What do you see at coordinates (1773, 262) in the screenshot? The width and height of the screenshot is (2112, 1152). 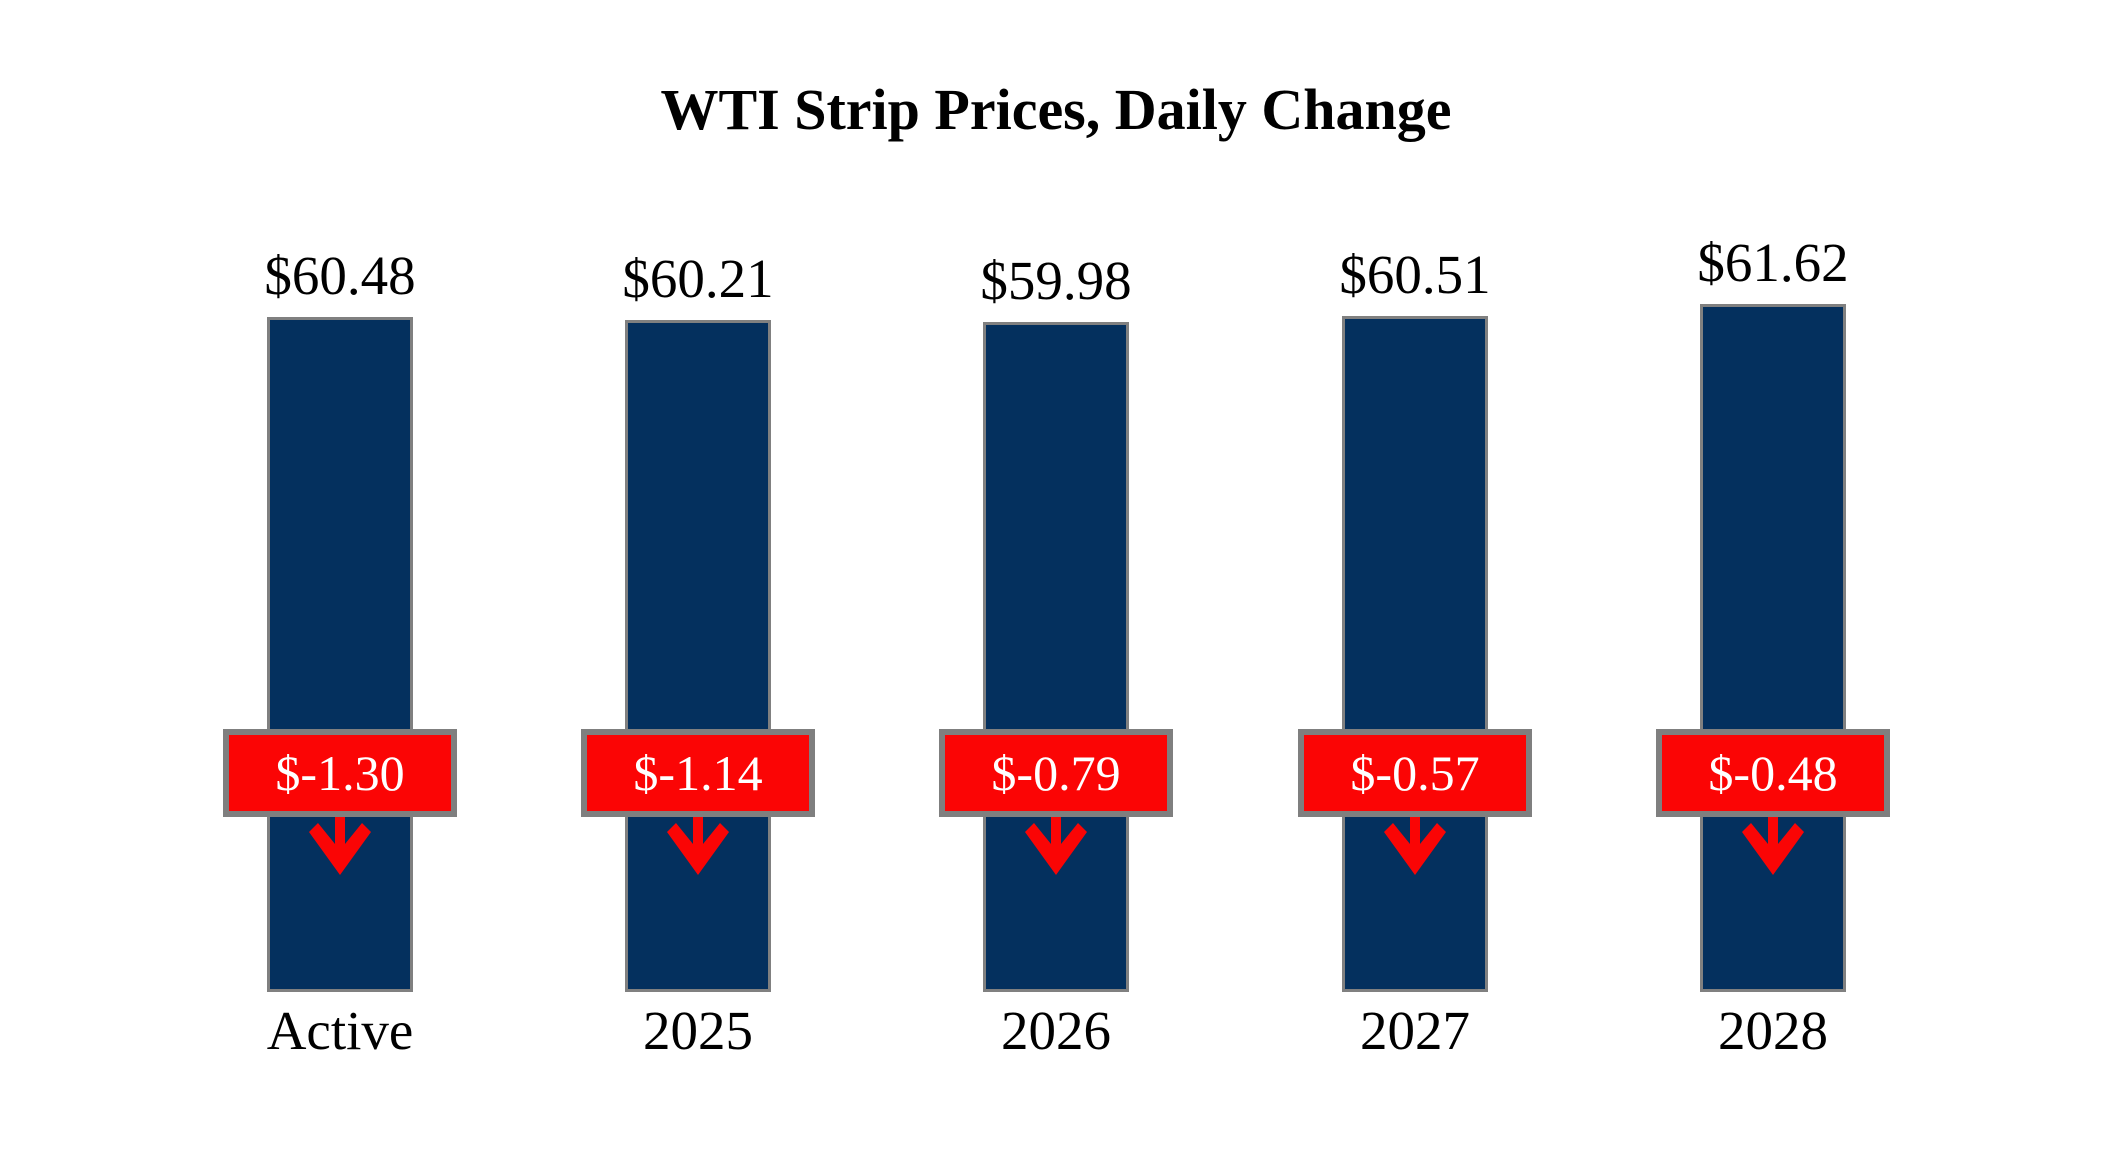 I see `bar-value-label: $61.62` at bounding box center [1773, 262].